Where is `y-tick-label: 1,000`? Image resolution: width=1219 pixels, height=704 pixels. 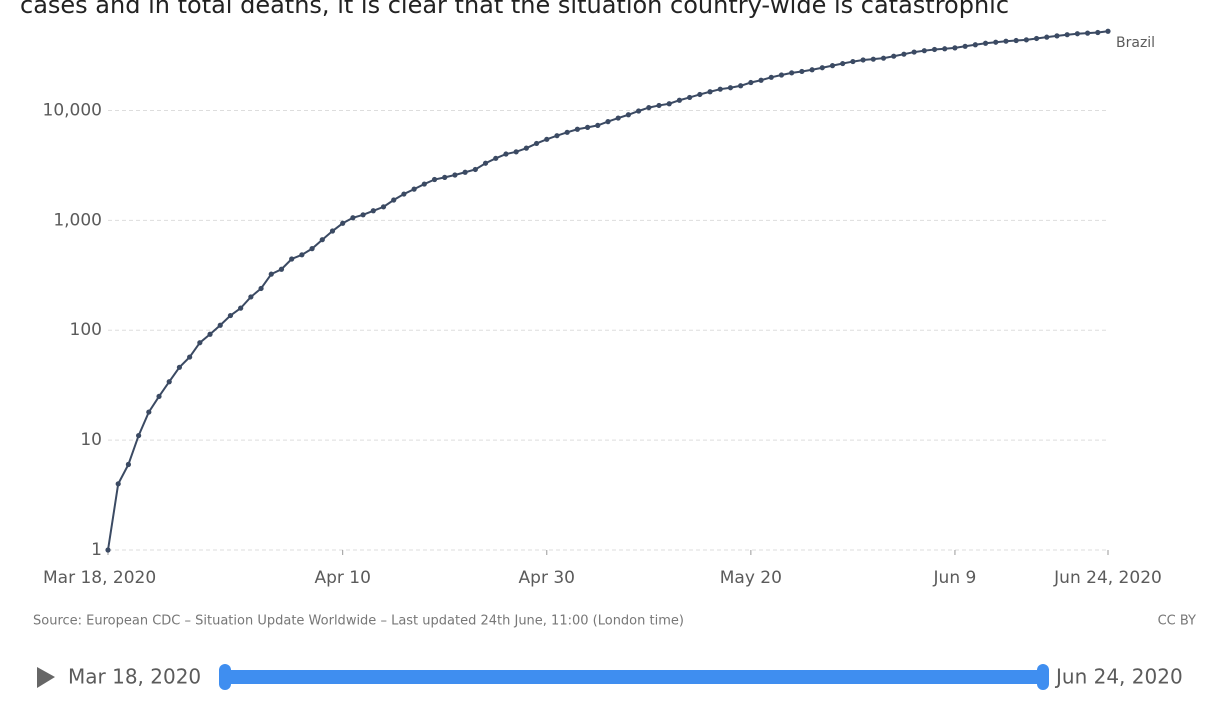
y-tick-label: 1,000 is located at coordinates (77, 220).